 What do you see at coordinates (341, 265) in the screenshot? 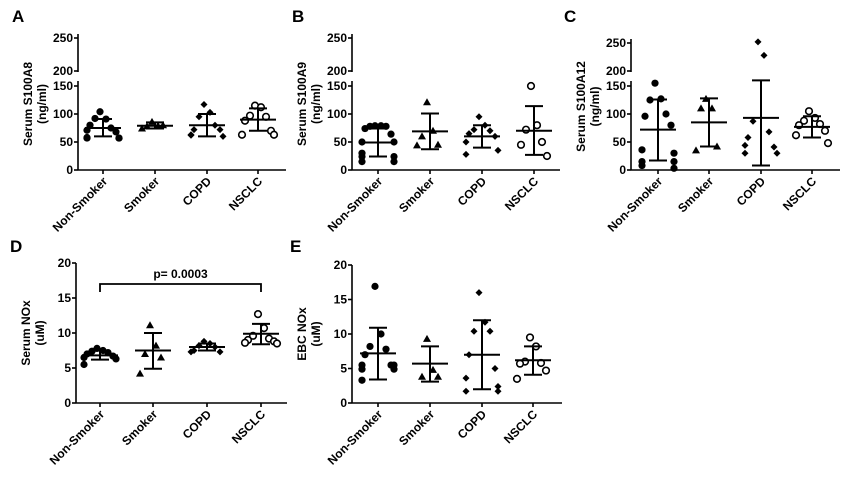
I see `y-tick-label: 20` at bounding box center [341, 265].